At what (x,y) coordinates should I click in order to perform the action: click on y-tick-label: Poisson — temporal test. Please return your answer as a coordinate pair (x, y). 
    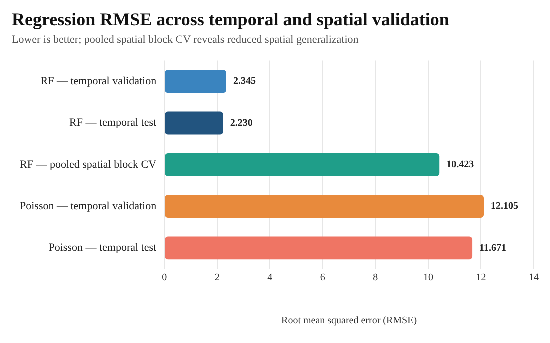
    Looking at the image, I should click on (102, 248).